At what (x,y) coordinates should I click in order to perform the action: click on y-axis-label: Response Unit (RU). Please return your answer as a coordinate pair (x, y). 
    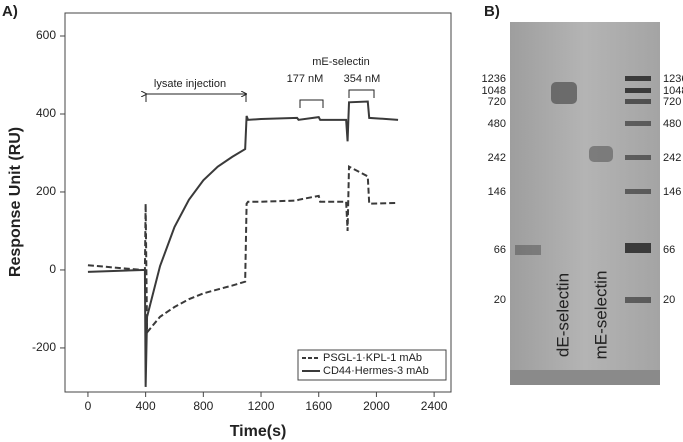
    Looking at the image, I should click on (15, 202).